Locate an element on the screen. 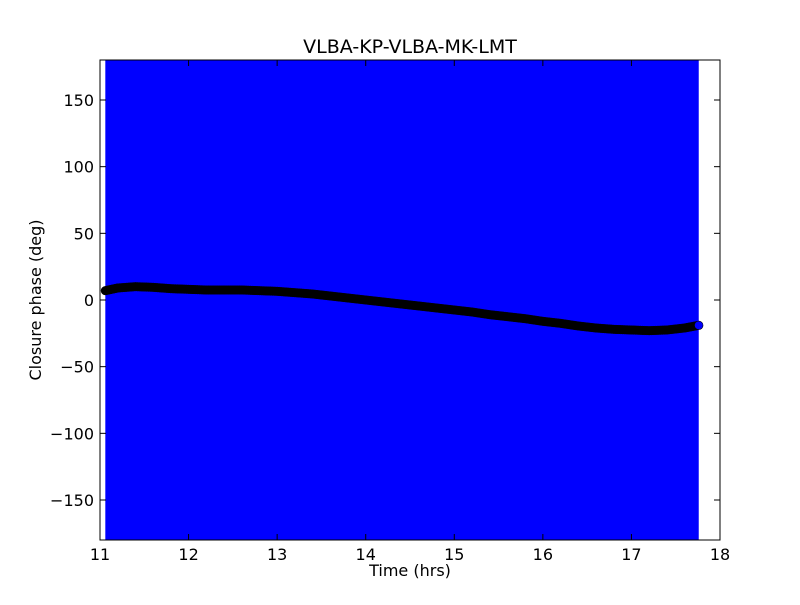 The height and width of the screenshot is (605, 800). y-tick-label: 50 is located at coordinates (84, 233).